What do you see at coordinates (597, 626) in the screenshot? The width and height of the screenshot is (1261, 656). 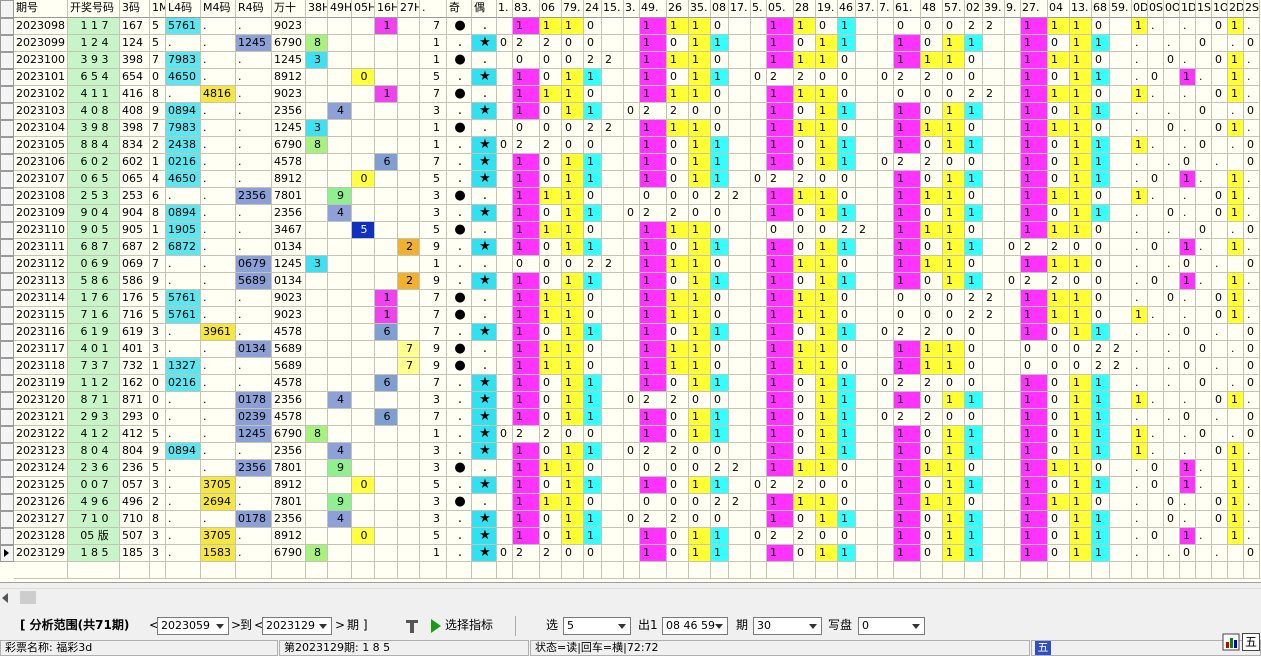 I see `pick-select: 5` at bounding box center [597, 626].